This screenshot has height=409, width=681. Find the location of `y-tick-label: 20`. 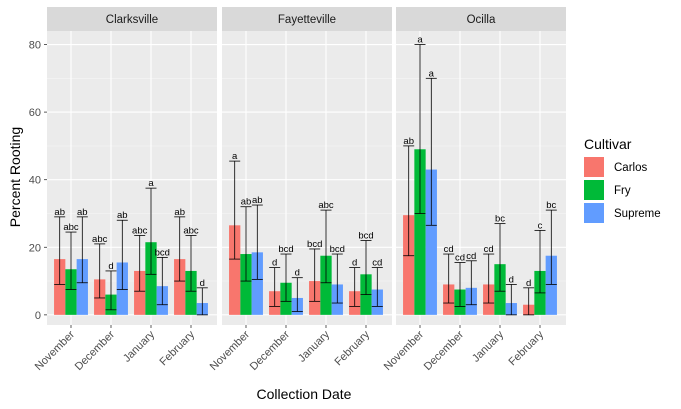

y-tick-label: 20 is located at coordinates (35, 248).